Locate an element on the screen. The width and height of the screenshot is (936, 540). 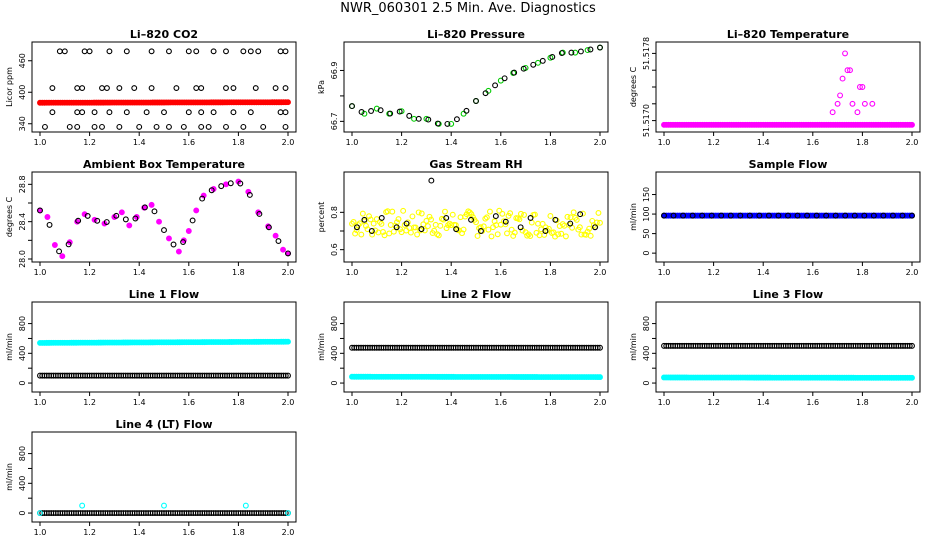
series-line-3-upper is located at coordinates (788, 345).